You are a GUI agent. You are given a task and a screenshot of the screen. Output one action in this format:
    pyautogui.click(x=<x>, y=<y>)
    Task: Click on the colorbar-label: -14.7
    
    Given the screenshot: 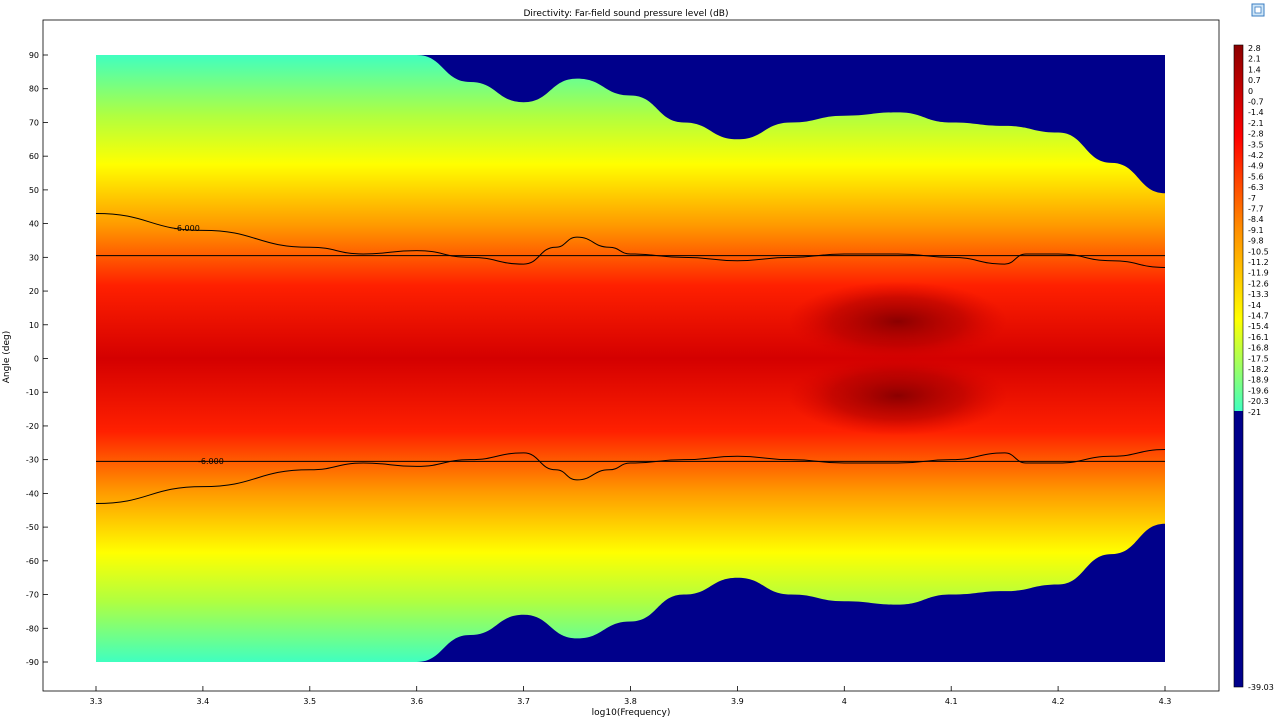 What is the action you would take?
    pyautogui.click(x=1258, y=316)
    